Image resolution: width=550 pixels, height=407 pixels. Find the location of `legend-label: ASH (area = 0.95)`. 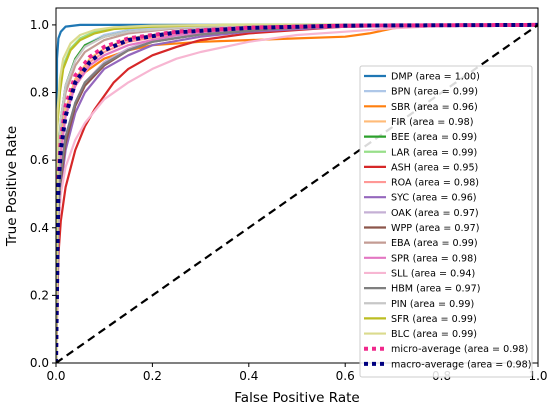

legend-label: ASH (area = 0.95) is located at coordinates (434, 167).